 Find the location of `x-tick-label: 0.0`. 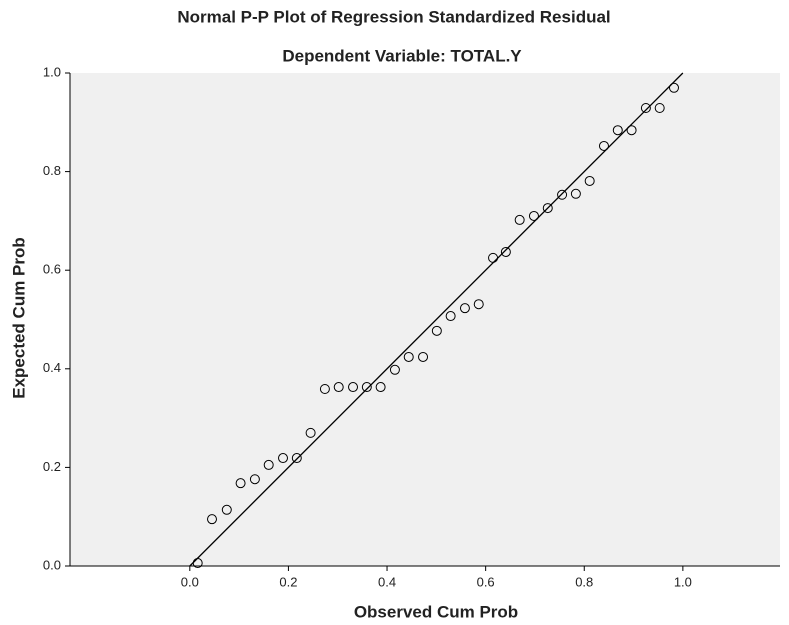

x-tick-label: 0.0 is located at coordinates (190, 581).